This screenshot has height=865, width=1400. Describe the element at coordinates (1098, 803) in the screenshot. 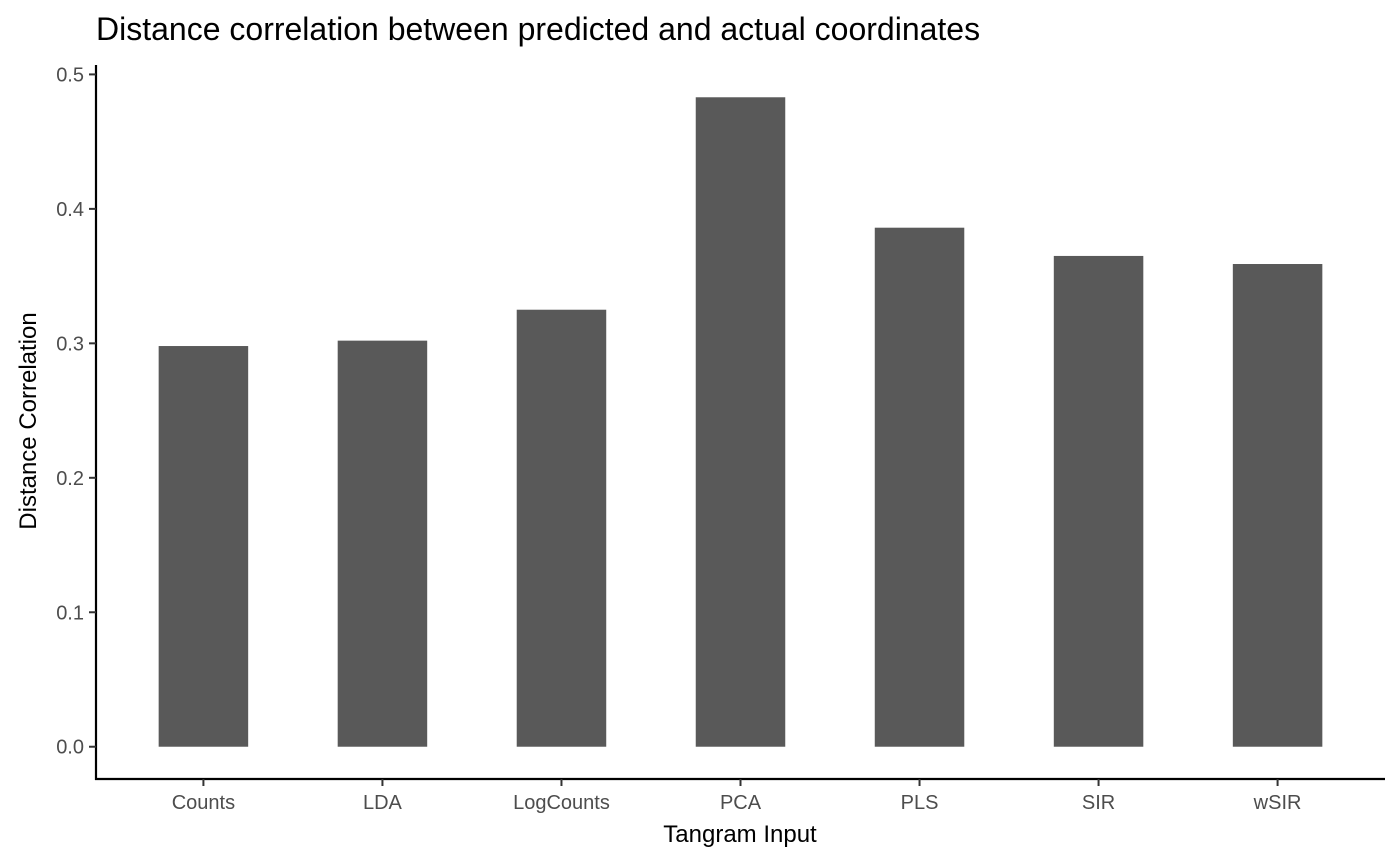

I see `x-tick-label: SIR` at that location.